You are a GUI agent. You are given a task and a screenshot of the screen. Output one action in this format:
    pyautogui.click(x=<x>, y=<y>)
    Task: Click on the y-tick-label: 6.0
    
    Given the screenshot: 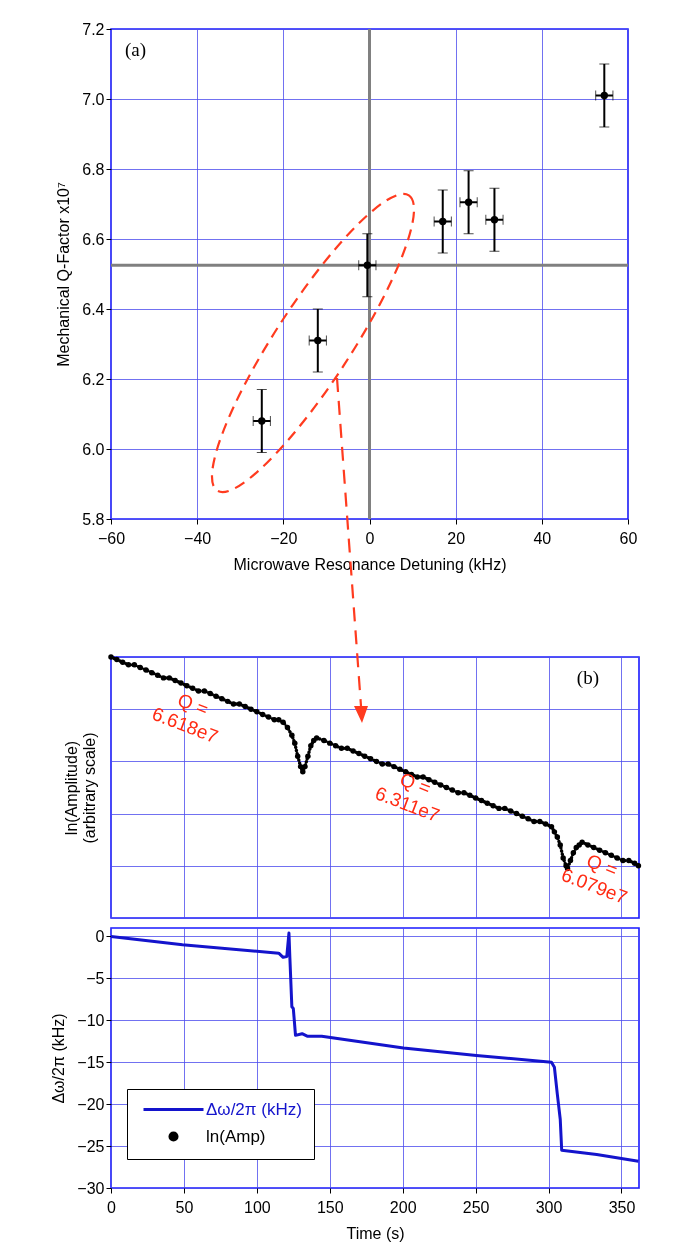 What is the action you would take?
    pyautogui.click(x=93, y=449)
    